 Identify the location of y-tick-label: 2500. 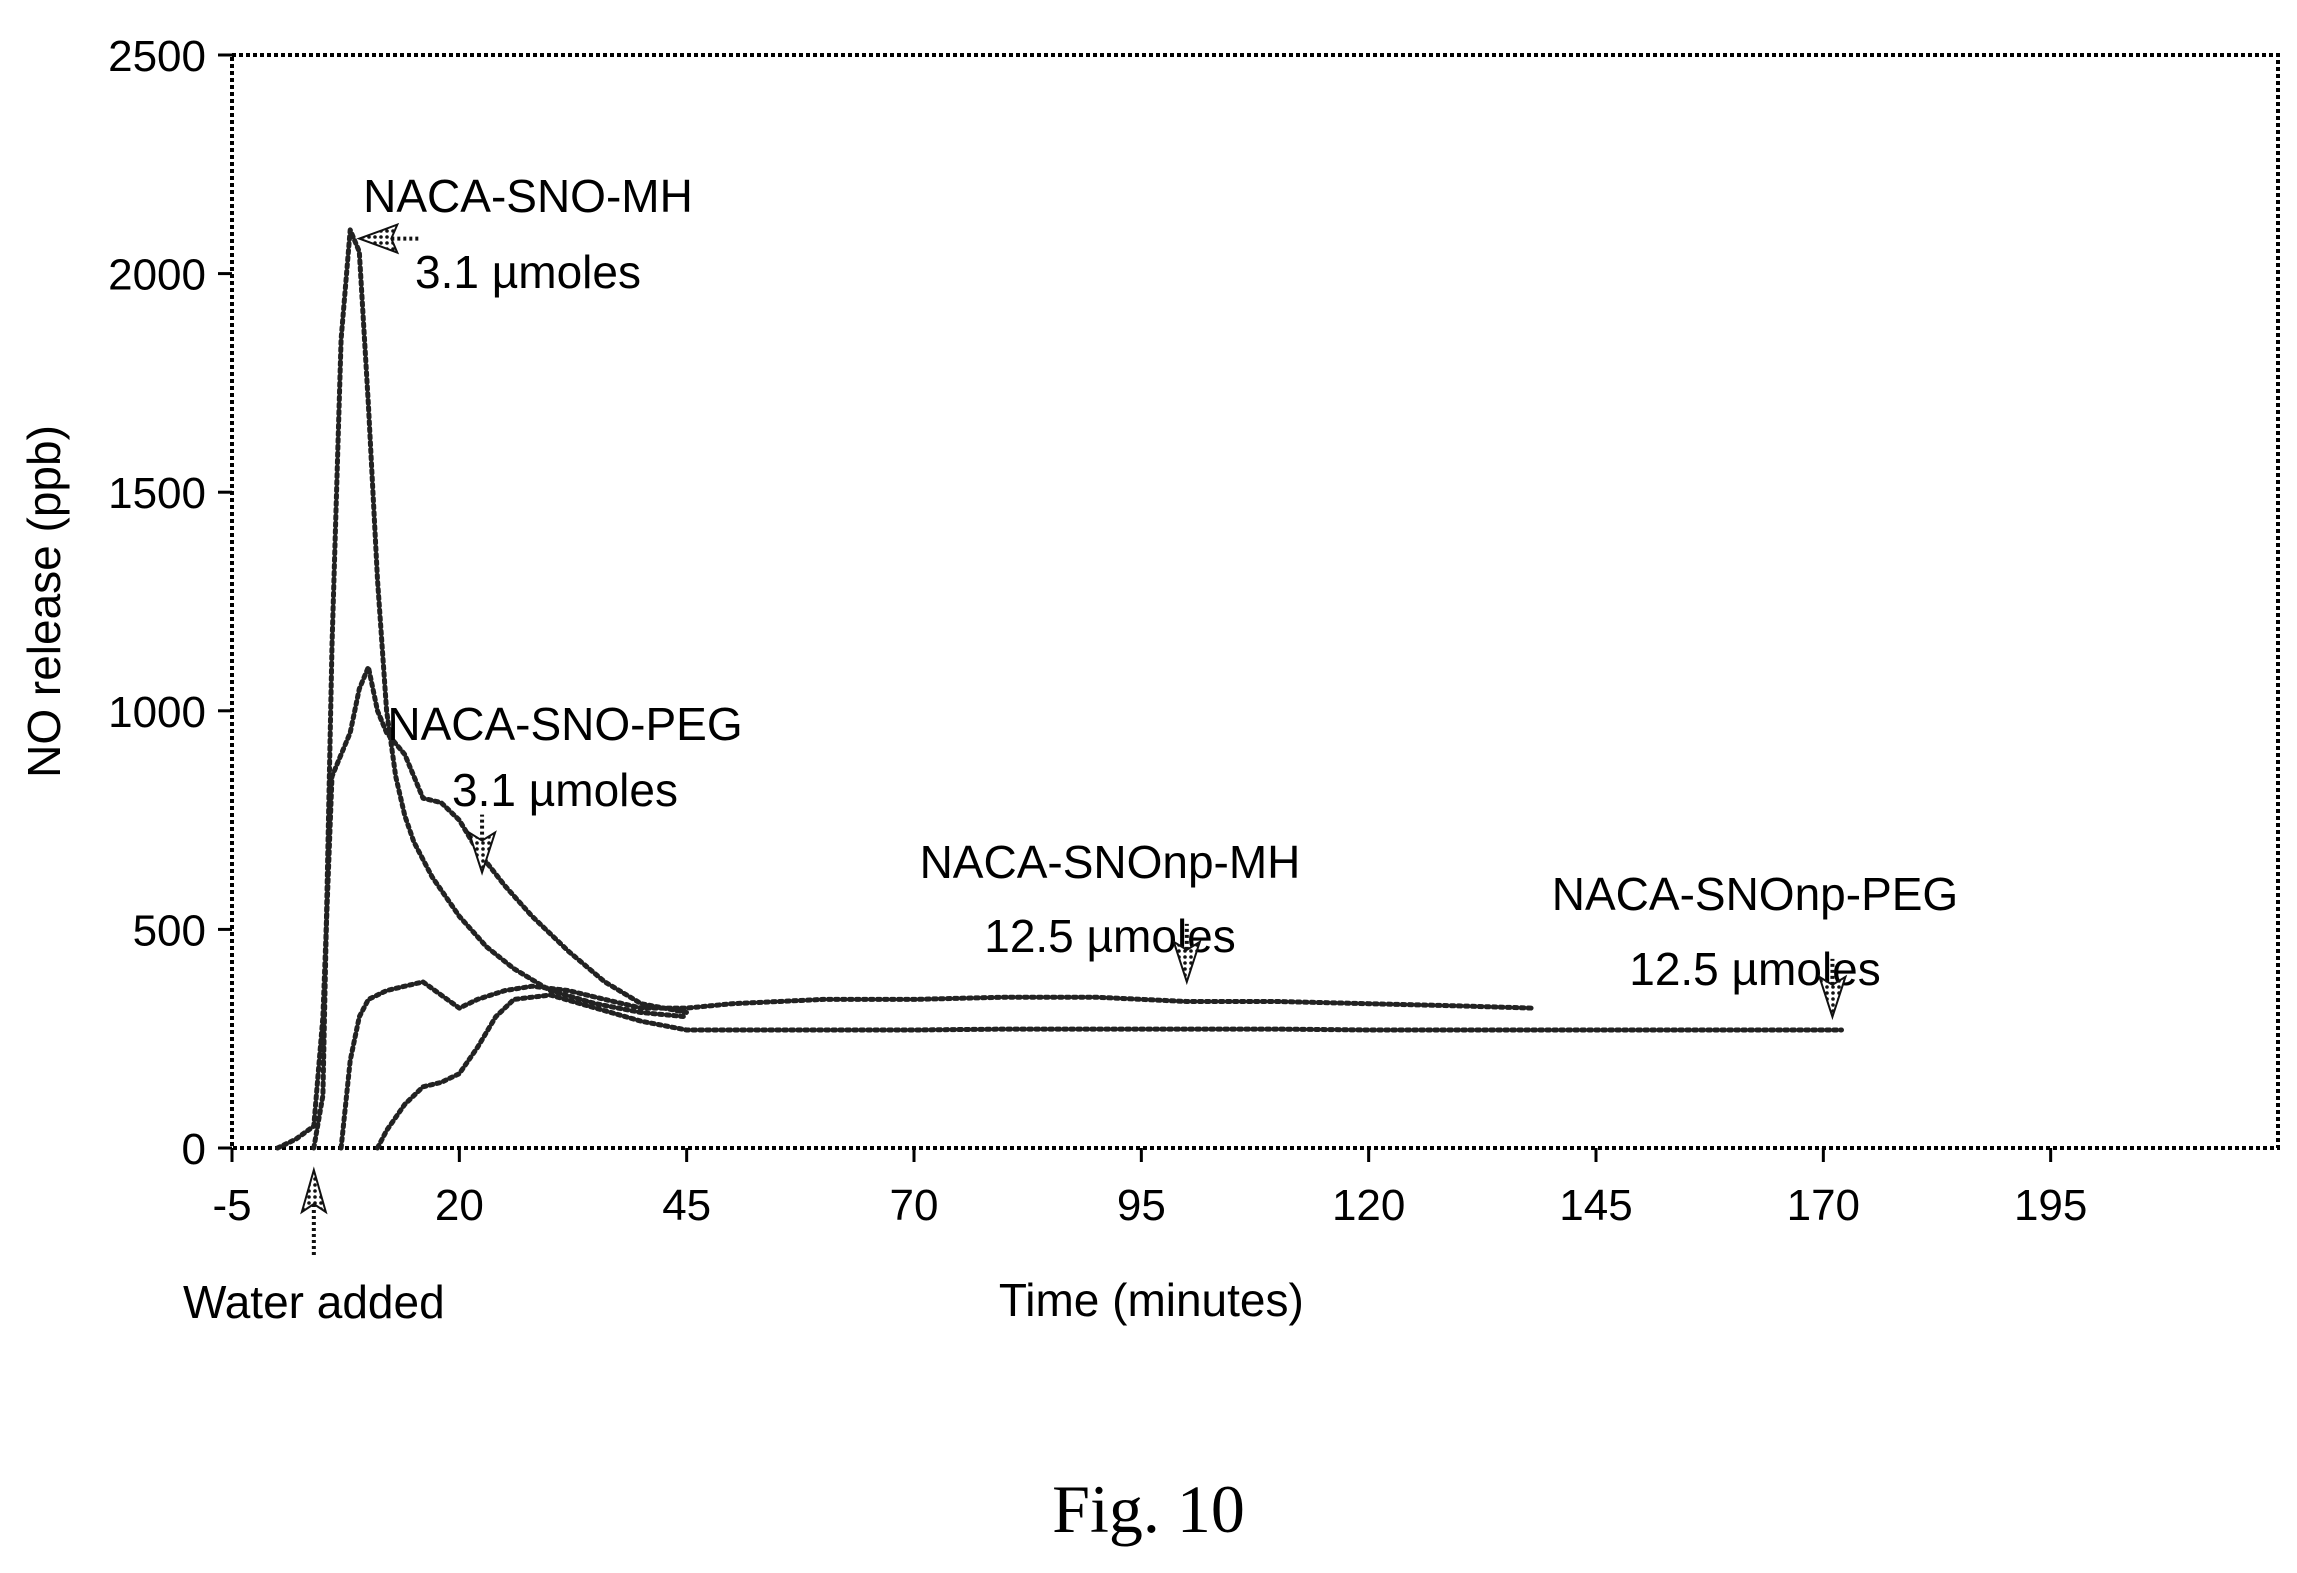
(157, 56).